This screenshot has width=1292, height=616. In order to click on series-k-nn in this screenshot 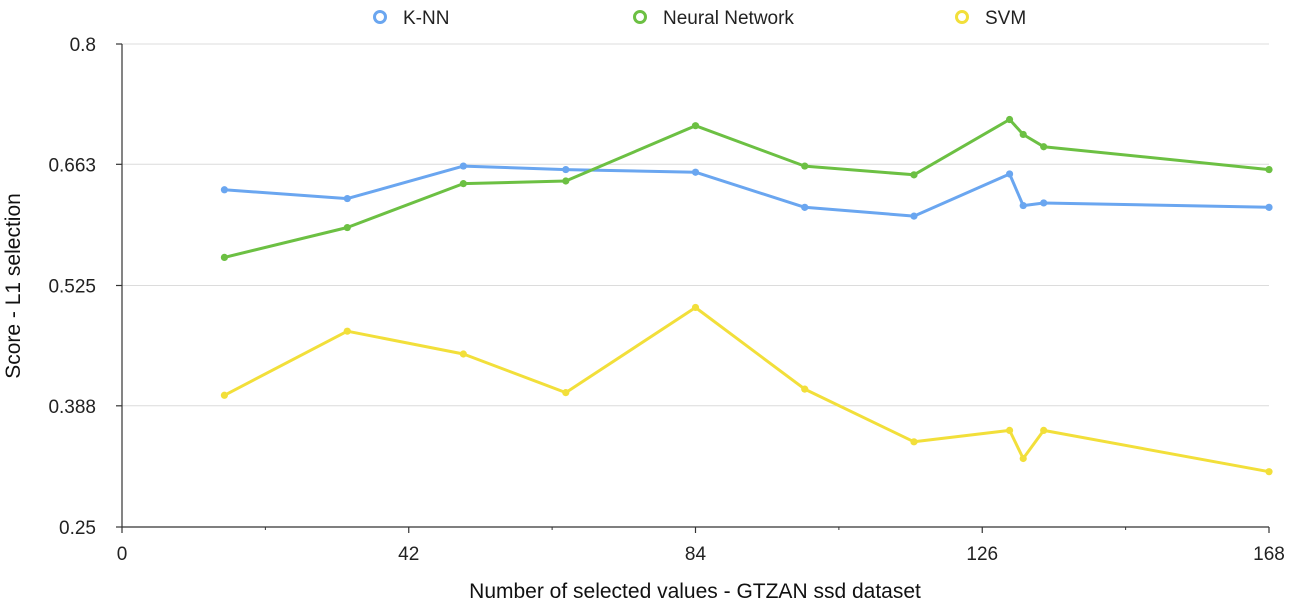, I will do `click(746, 191)`.